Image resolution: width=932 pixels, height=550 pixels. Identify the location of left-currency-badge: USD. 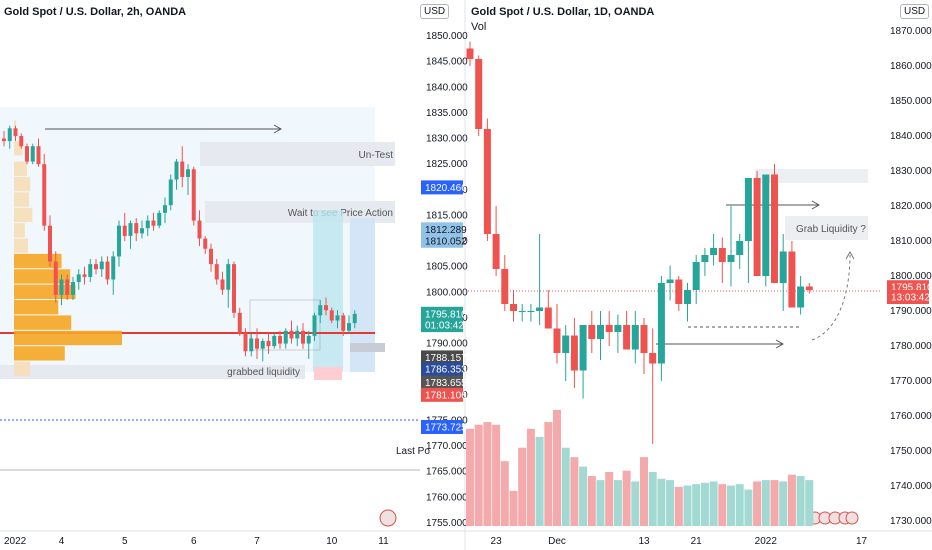
(435, 11).